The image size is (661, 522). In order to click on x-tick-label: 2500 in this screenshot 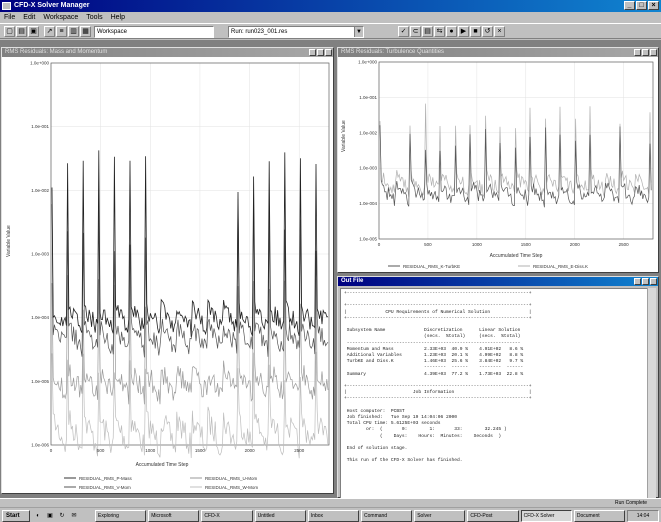, I will do `click(624, 244)`.